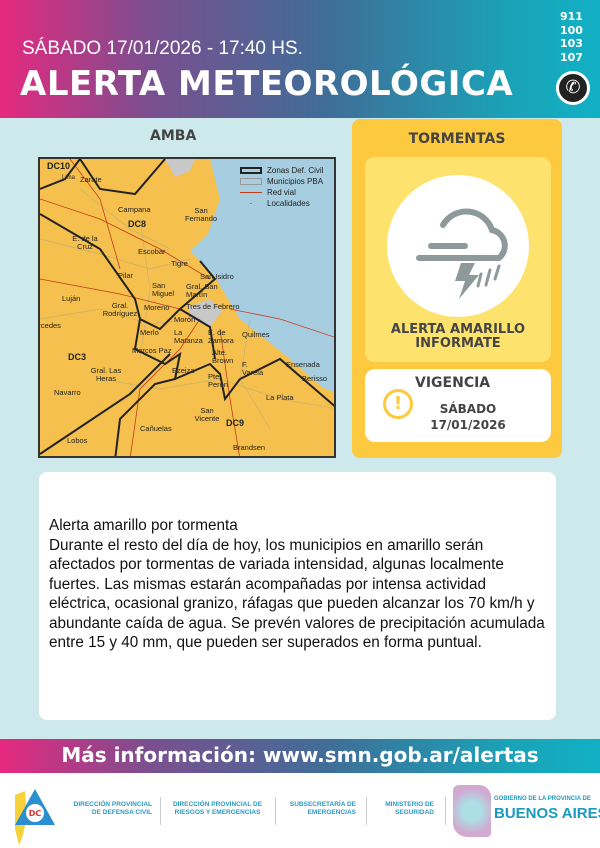 This screenshot has width=600, height=848. What do you see at coordinates (571, 57) in the screenshot?
I see `phone-number: 107` at bounding box center [571, 57].